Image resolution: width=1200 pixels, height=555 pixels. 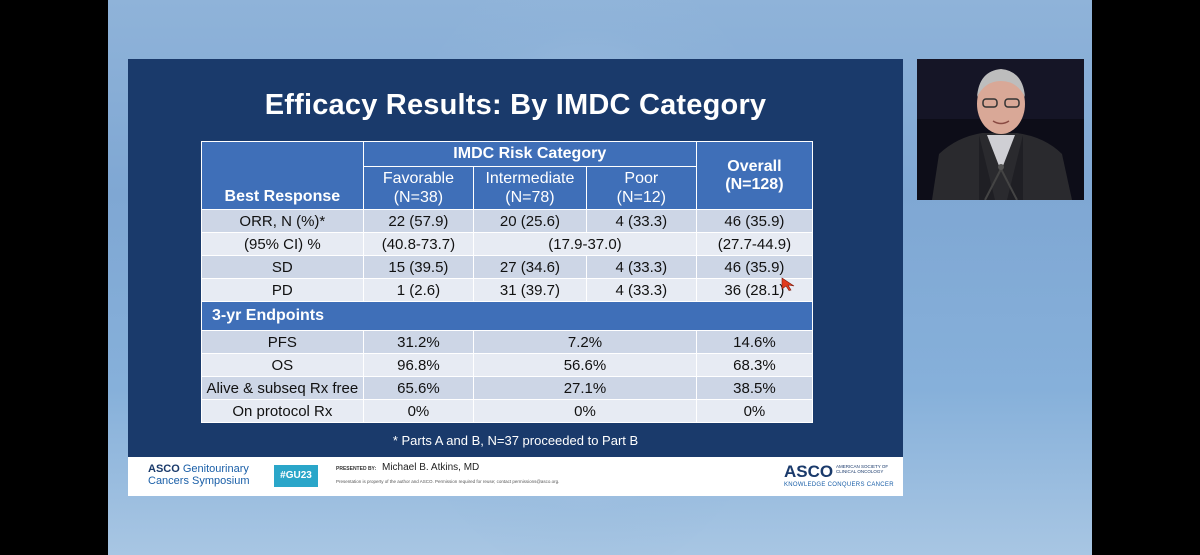 I want to click on row-label: SD, so click(x=282, y=267).